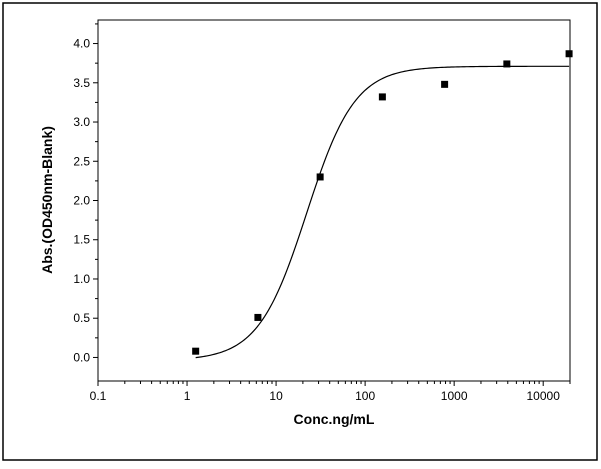  Describe the element at coordinates (81, 122) in the screenshot. I see `y-tick-label: 3.0` at that location.